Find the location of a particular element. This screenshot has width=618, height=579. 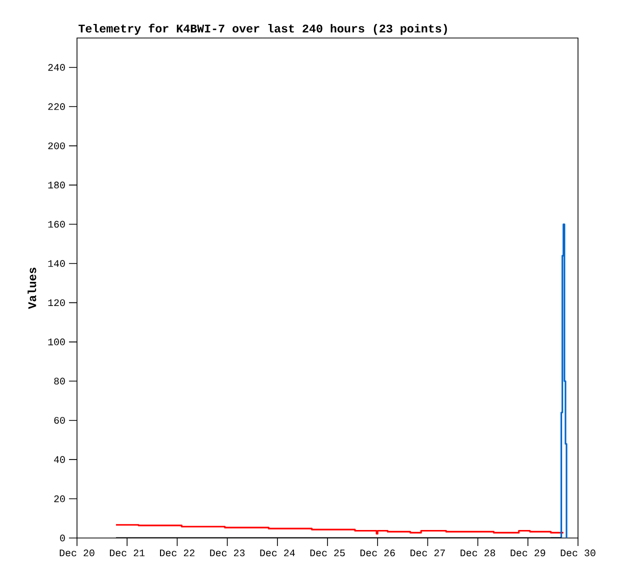

y-tick-label: 220 is located at coordinates (56, 106).